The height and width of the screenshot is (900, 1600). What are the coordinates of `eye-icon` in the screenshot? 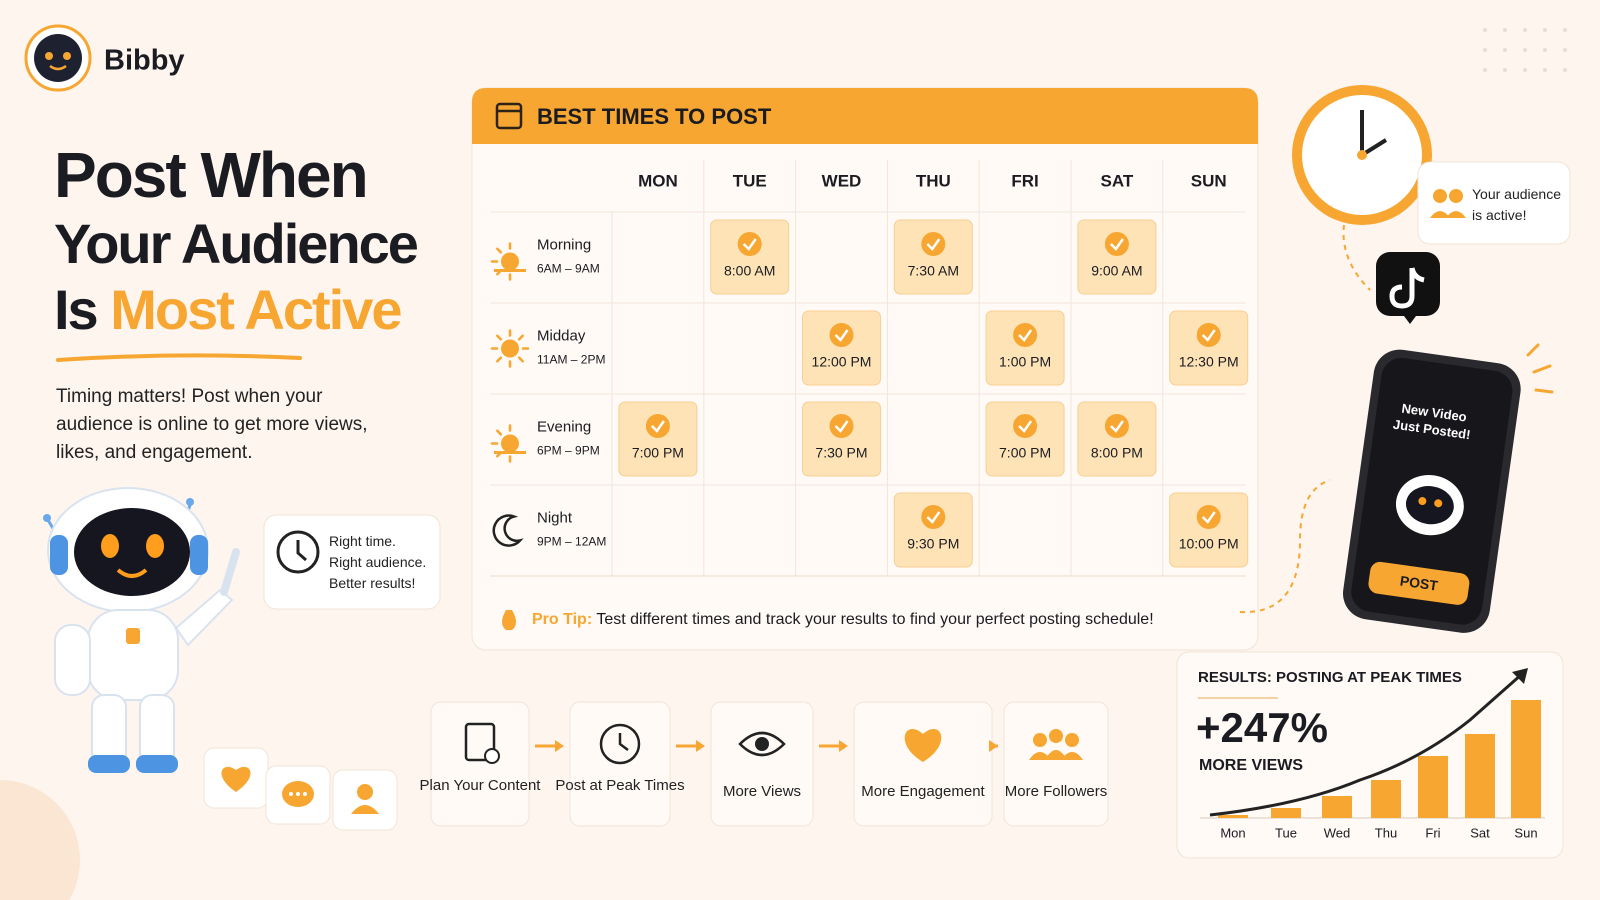 It's located at (762, 744).